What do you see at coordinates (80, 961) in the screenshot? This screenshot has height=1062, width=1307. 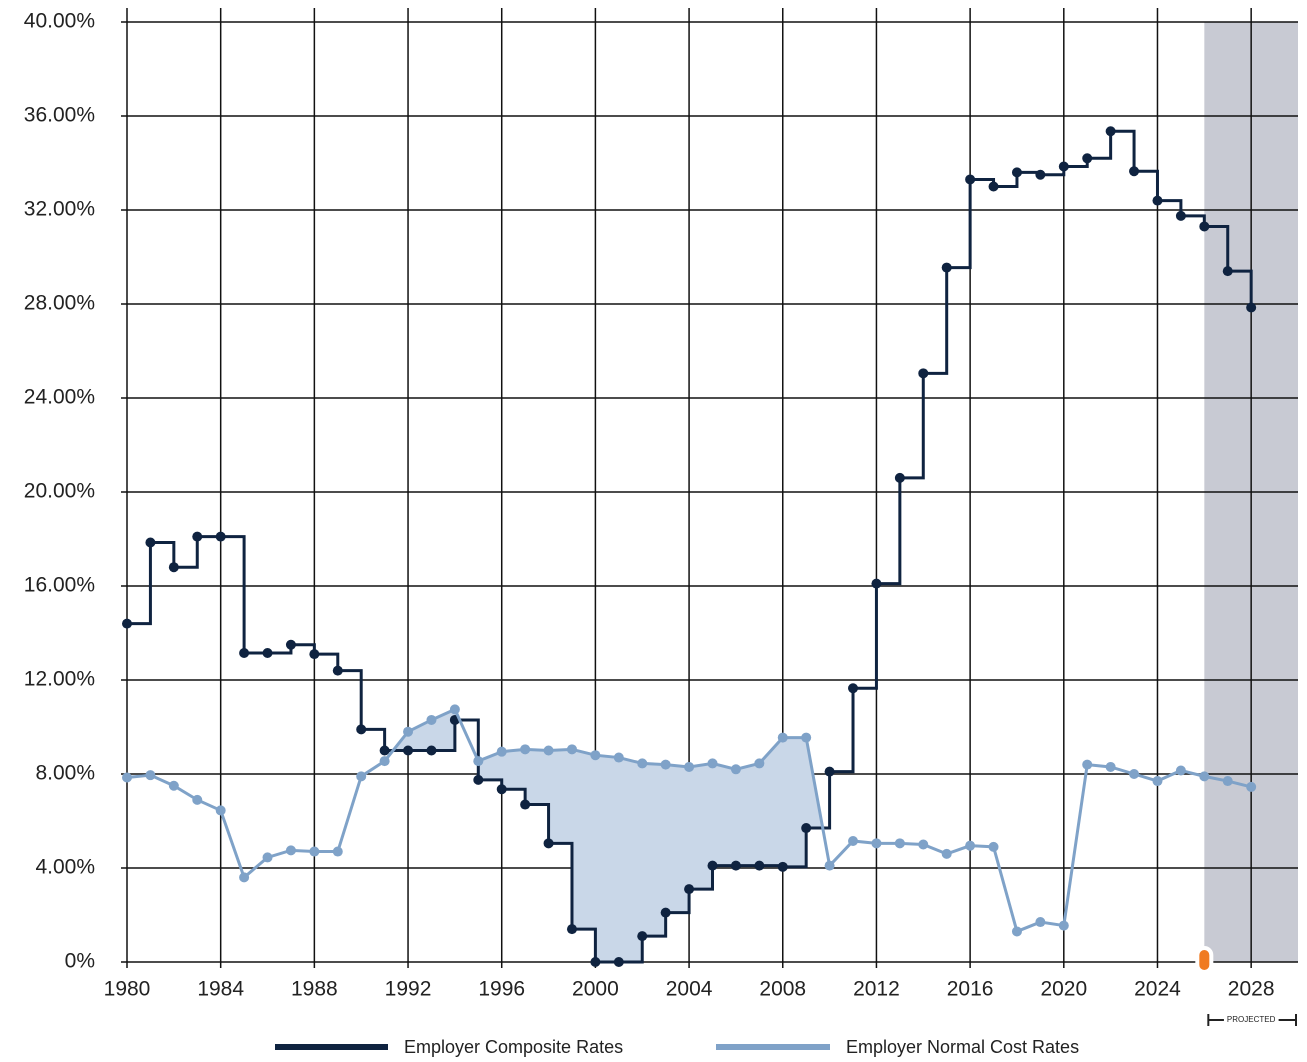 I see `y-tick-label: 0%` at bounding box center [80, 961].